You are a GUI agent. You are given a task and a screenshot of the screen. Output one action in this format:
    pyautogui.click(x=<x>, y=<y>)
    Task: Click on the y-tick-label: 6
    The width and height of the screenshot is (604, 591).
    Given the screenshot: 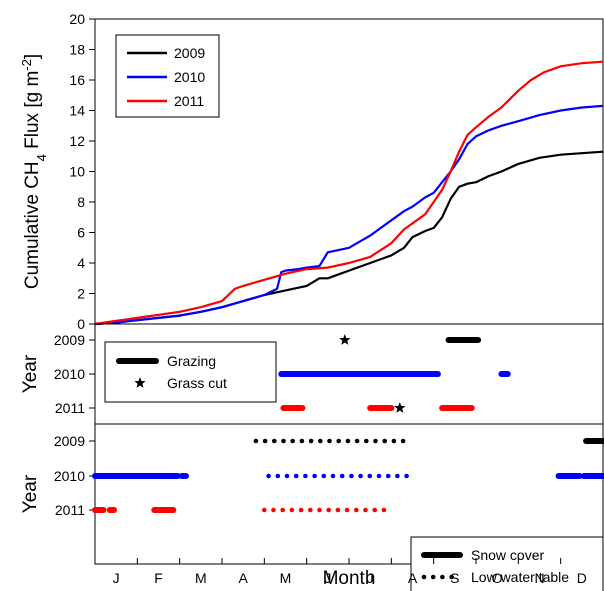 What is the action you would take?
    pyautogui.click(x=81, y=233)
    